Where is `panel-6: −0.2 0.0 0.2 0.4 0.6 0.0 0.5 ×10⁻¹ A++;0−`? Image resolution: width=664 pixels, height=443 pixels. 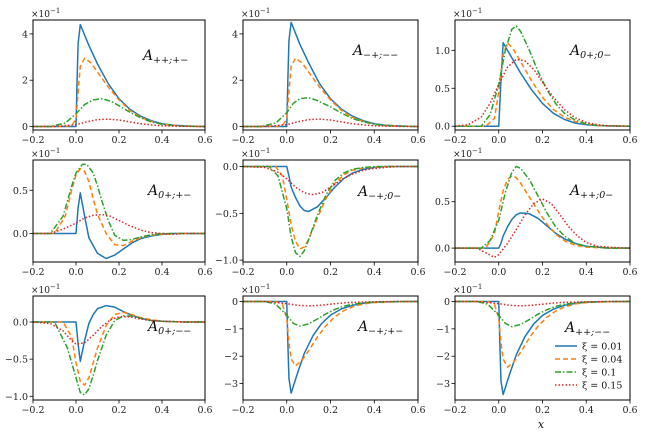 panel-6: −0.2 0.0 0.2 0.4 0.6 0.0 0.5 ×10⁻¹ A++;0− is located at coordinates (536, 212).